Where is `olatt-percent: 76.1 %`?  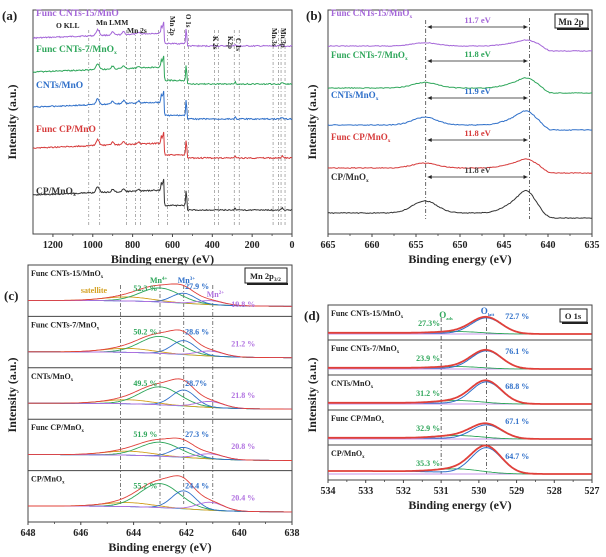
olatt-percent: 76.1 % is located at coordinates (517, 351).